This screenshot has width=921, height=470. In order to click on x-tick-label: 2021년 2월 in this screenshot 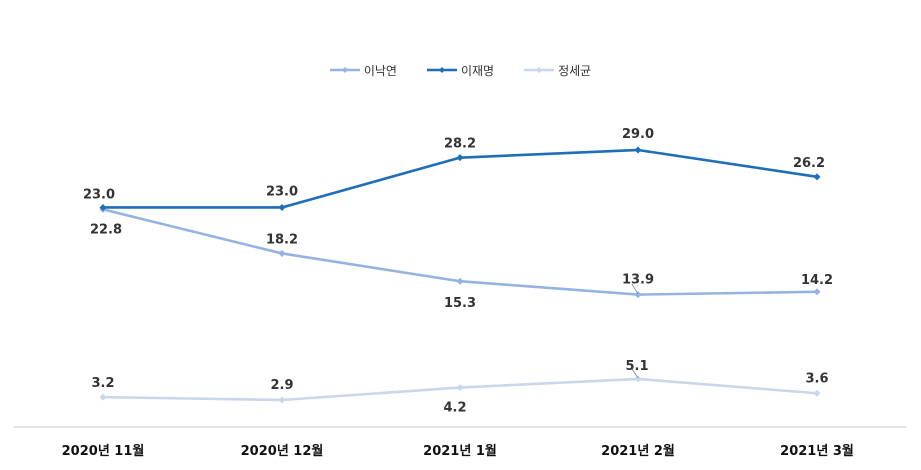, I will do `click(638, 451)`.